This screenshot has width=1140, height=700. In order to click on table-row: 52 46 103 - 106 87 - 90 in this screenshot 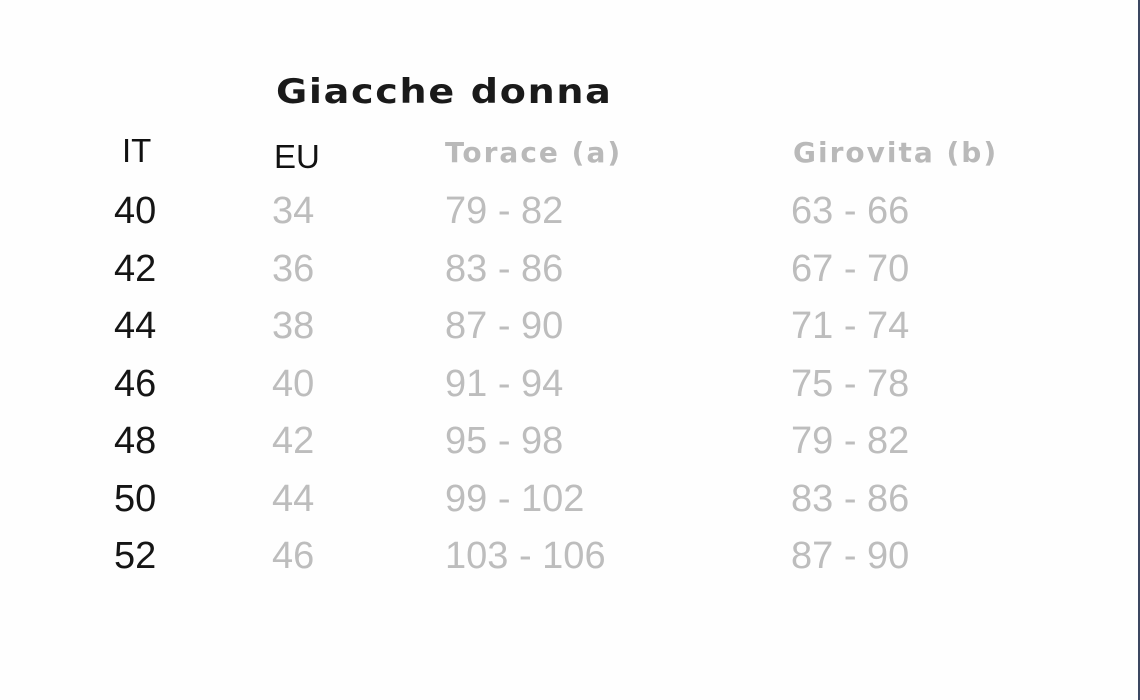, I will do `click(570, 560)`.